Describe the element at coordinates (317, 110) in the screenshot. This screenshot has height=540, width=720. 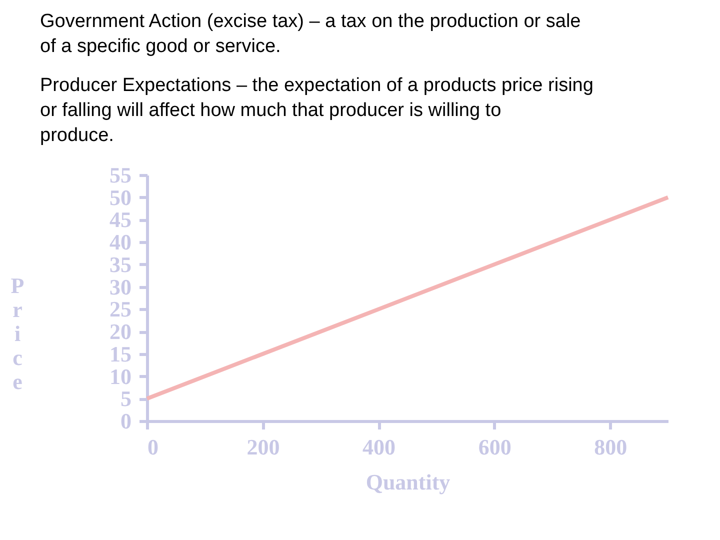
I see `text: Producer Expectations – the expectation of a products price rising or falling will affect how much that producer is willing to produce.` at that location.